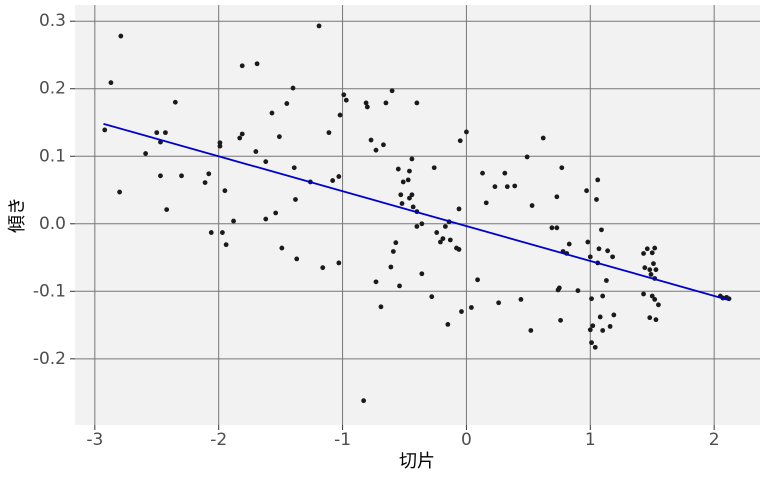 The image size is (768, 480). What do you see at coordinates (49, 359) in the screenshot?
I see `y-tick-label: -0.2` at bounding box center [49, 359].